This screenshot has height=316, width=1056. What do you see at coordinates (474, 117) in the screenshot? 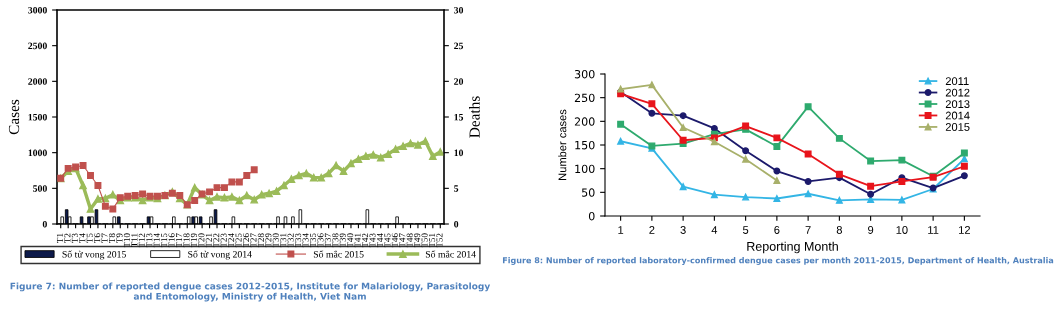
I see `y2-axis-title: Deaths` at bounding box center [474, 117].